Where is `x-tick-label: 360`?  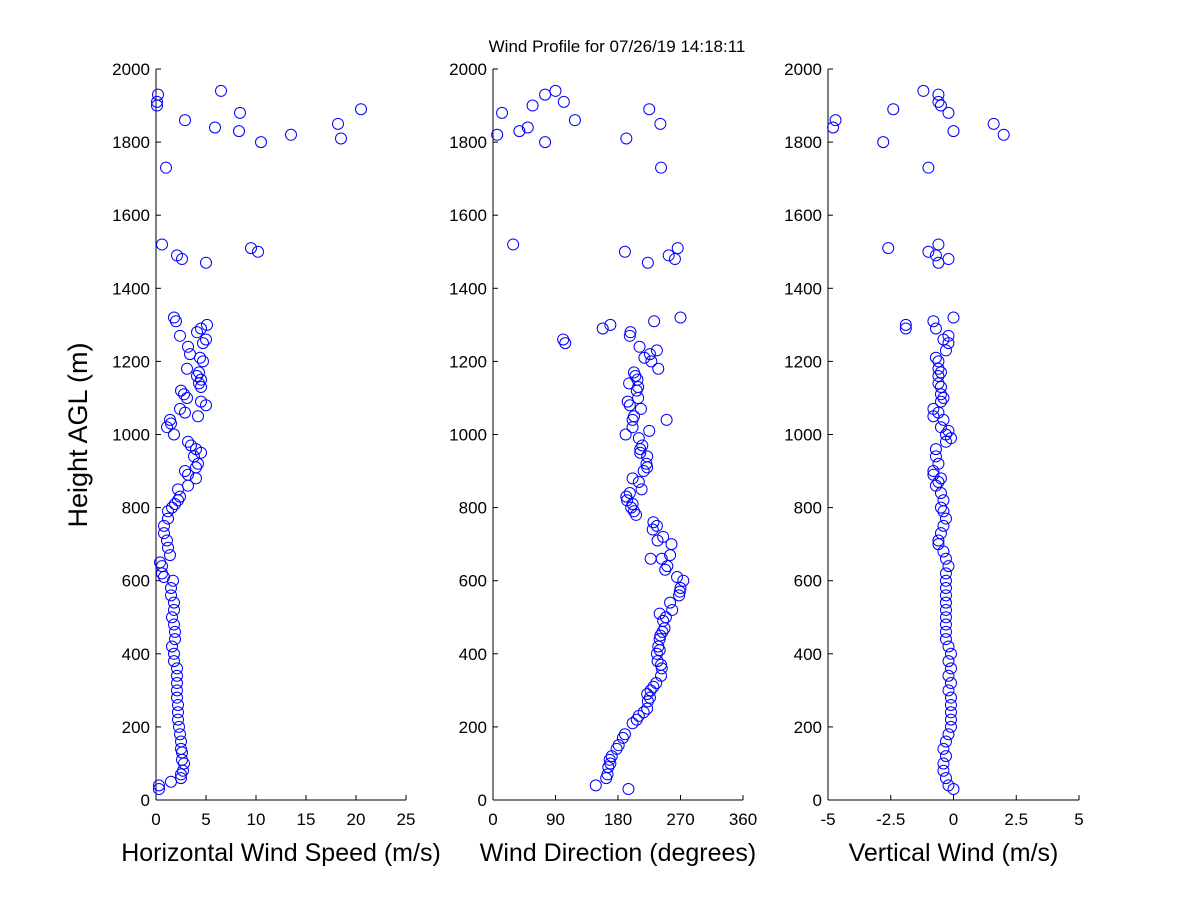 x-tick-label: 360 is located at coordinates (743, 819).